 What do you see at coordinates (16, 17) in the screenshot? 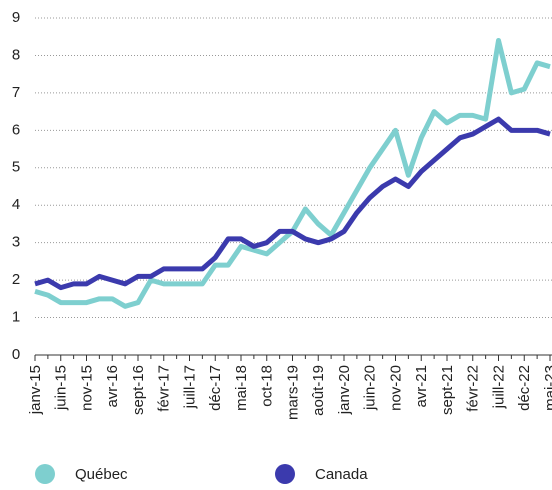
I see `y-tick-label: 9` at bounding box center [16, 17].